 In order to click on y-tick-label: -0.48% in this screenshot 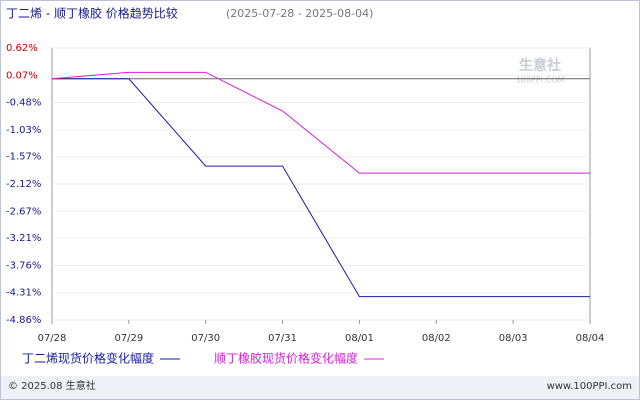, I will do `click(23, 103)`.